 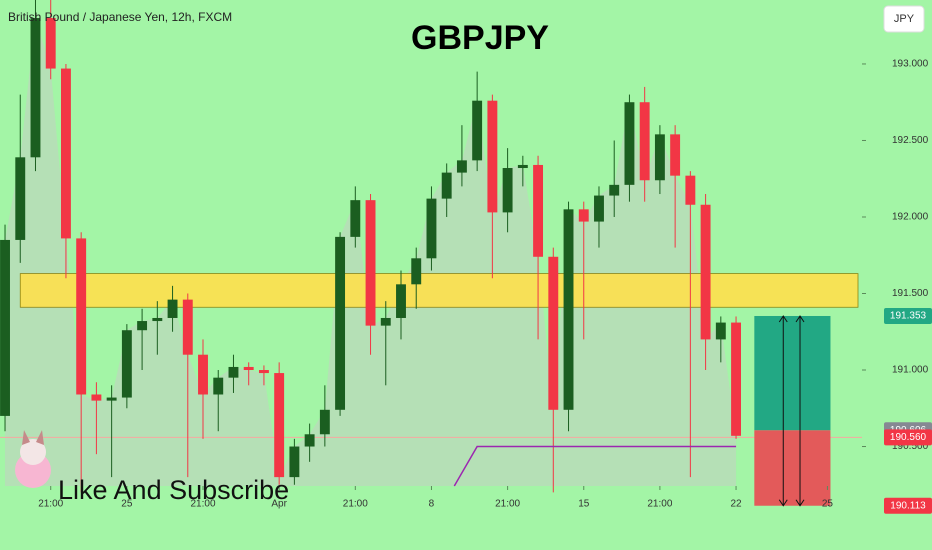 I want to click on y-tick-label: 192.500, so click(x=910, y=140).